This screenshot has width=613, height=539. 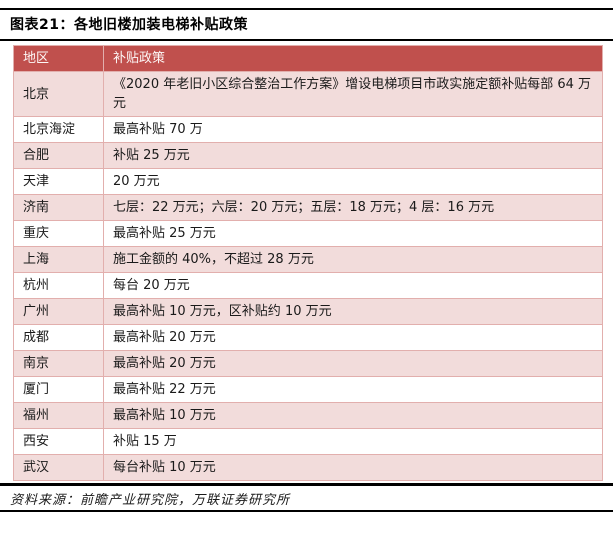 I want to click on policy-cell: 最高补贴 10 万元, so click(x=353, y=415).